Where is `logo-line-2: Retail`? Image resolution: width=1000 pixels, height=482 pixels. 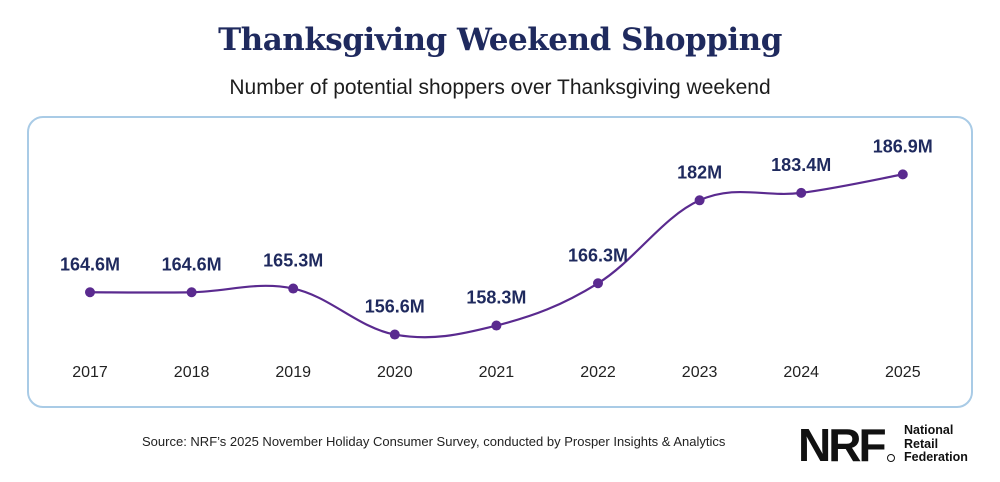 logo-line-2: Retail is located at coordinates (921, 443).